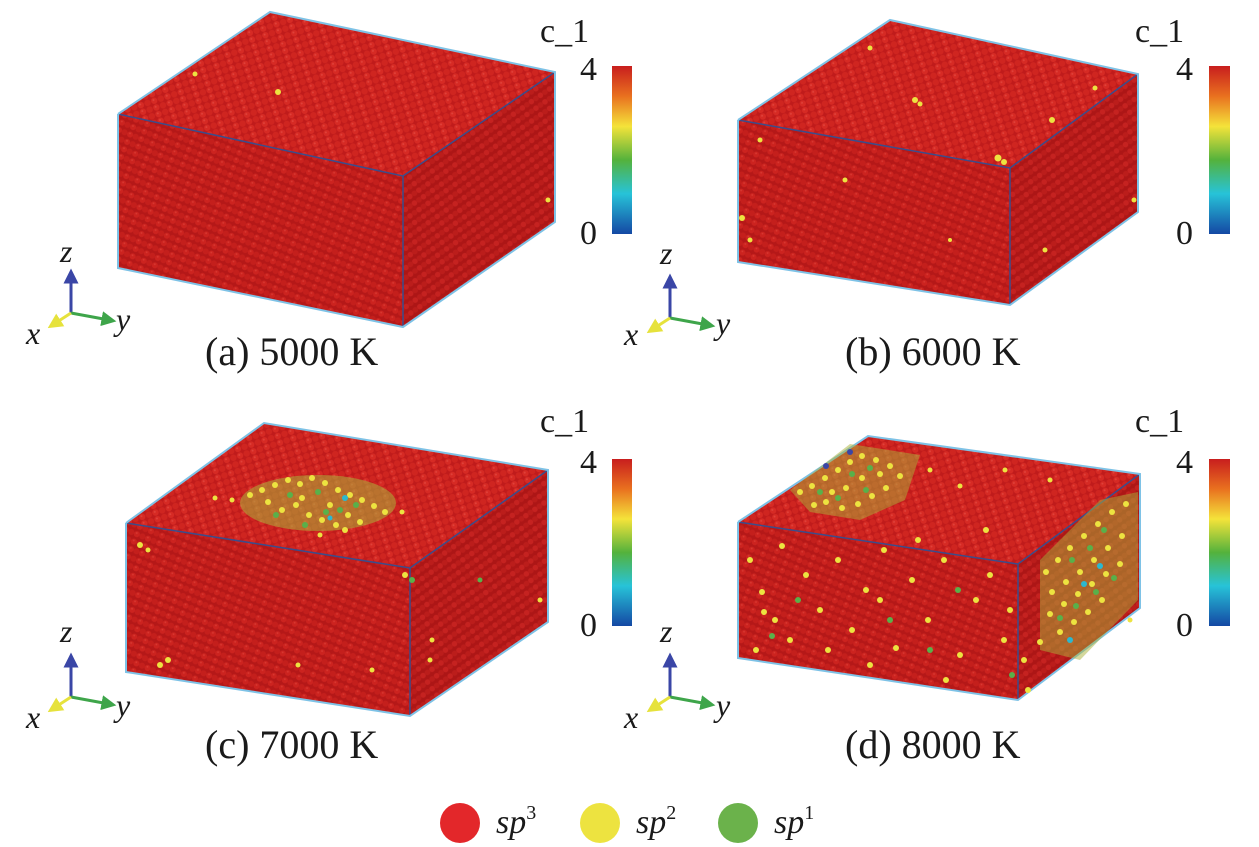 The width and height of the screenshot is (1259, 847). I want to click on legend-item-sp2: sp2, so click(628, 822).